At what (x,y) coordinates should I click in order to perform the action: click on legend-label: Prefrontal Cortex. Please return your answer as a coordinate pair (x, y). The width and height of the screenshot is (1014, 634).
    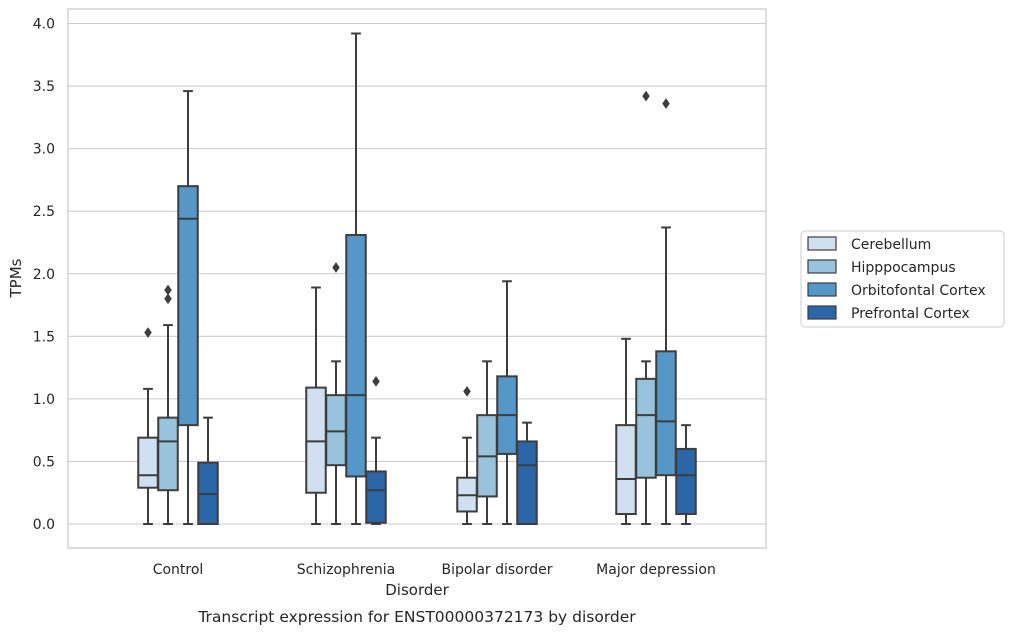
    Looking at the image, I should click on (910, 314).